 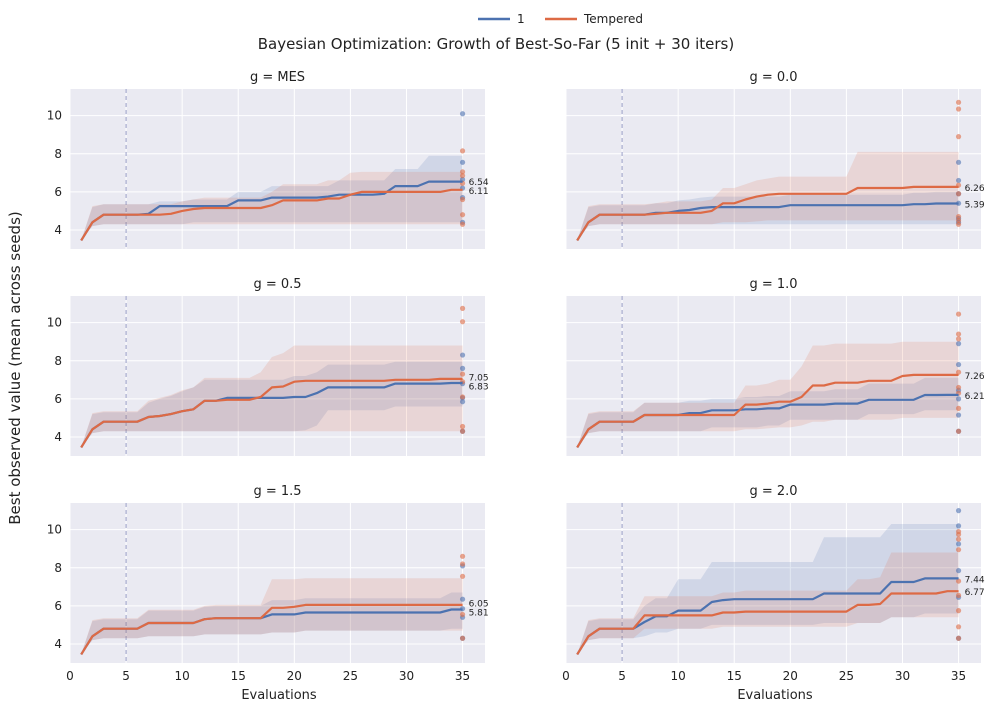 I want to click on panel-0: g = MES 4 6 8 10 6.546.11, so click(x=268, y=159).